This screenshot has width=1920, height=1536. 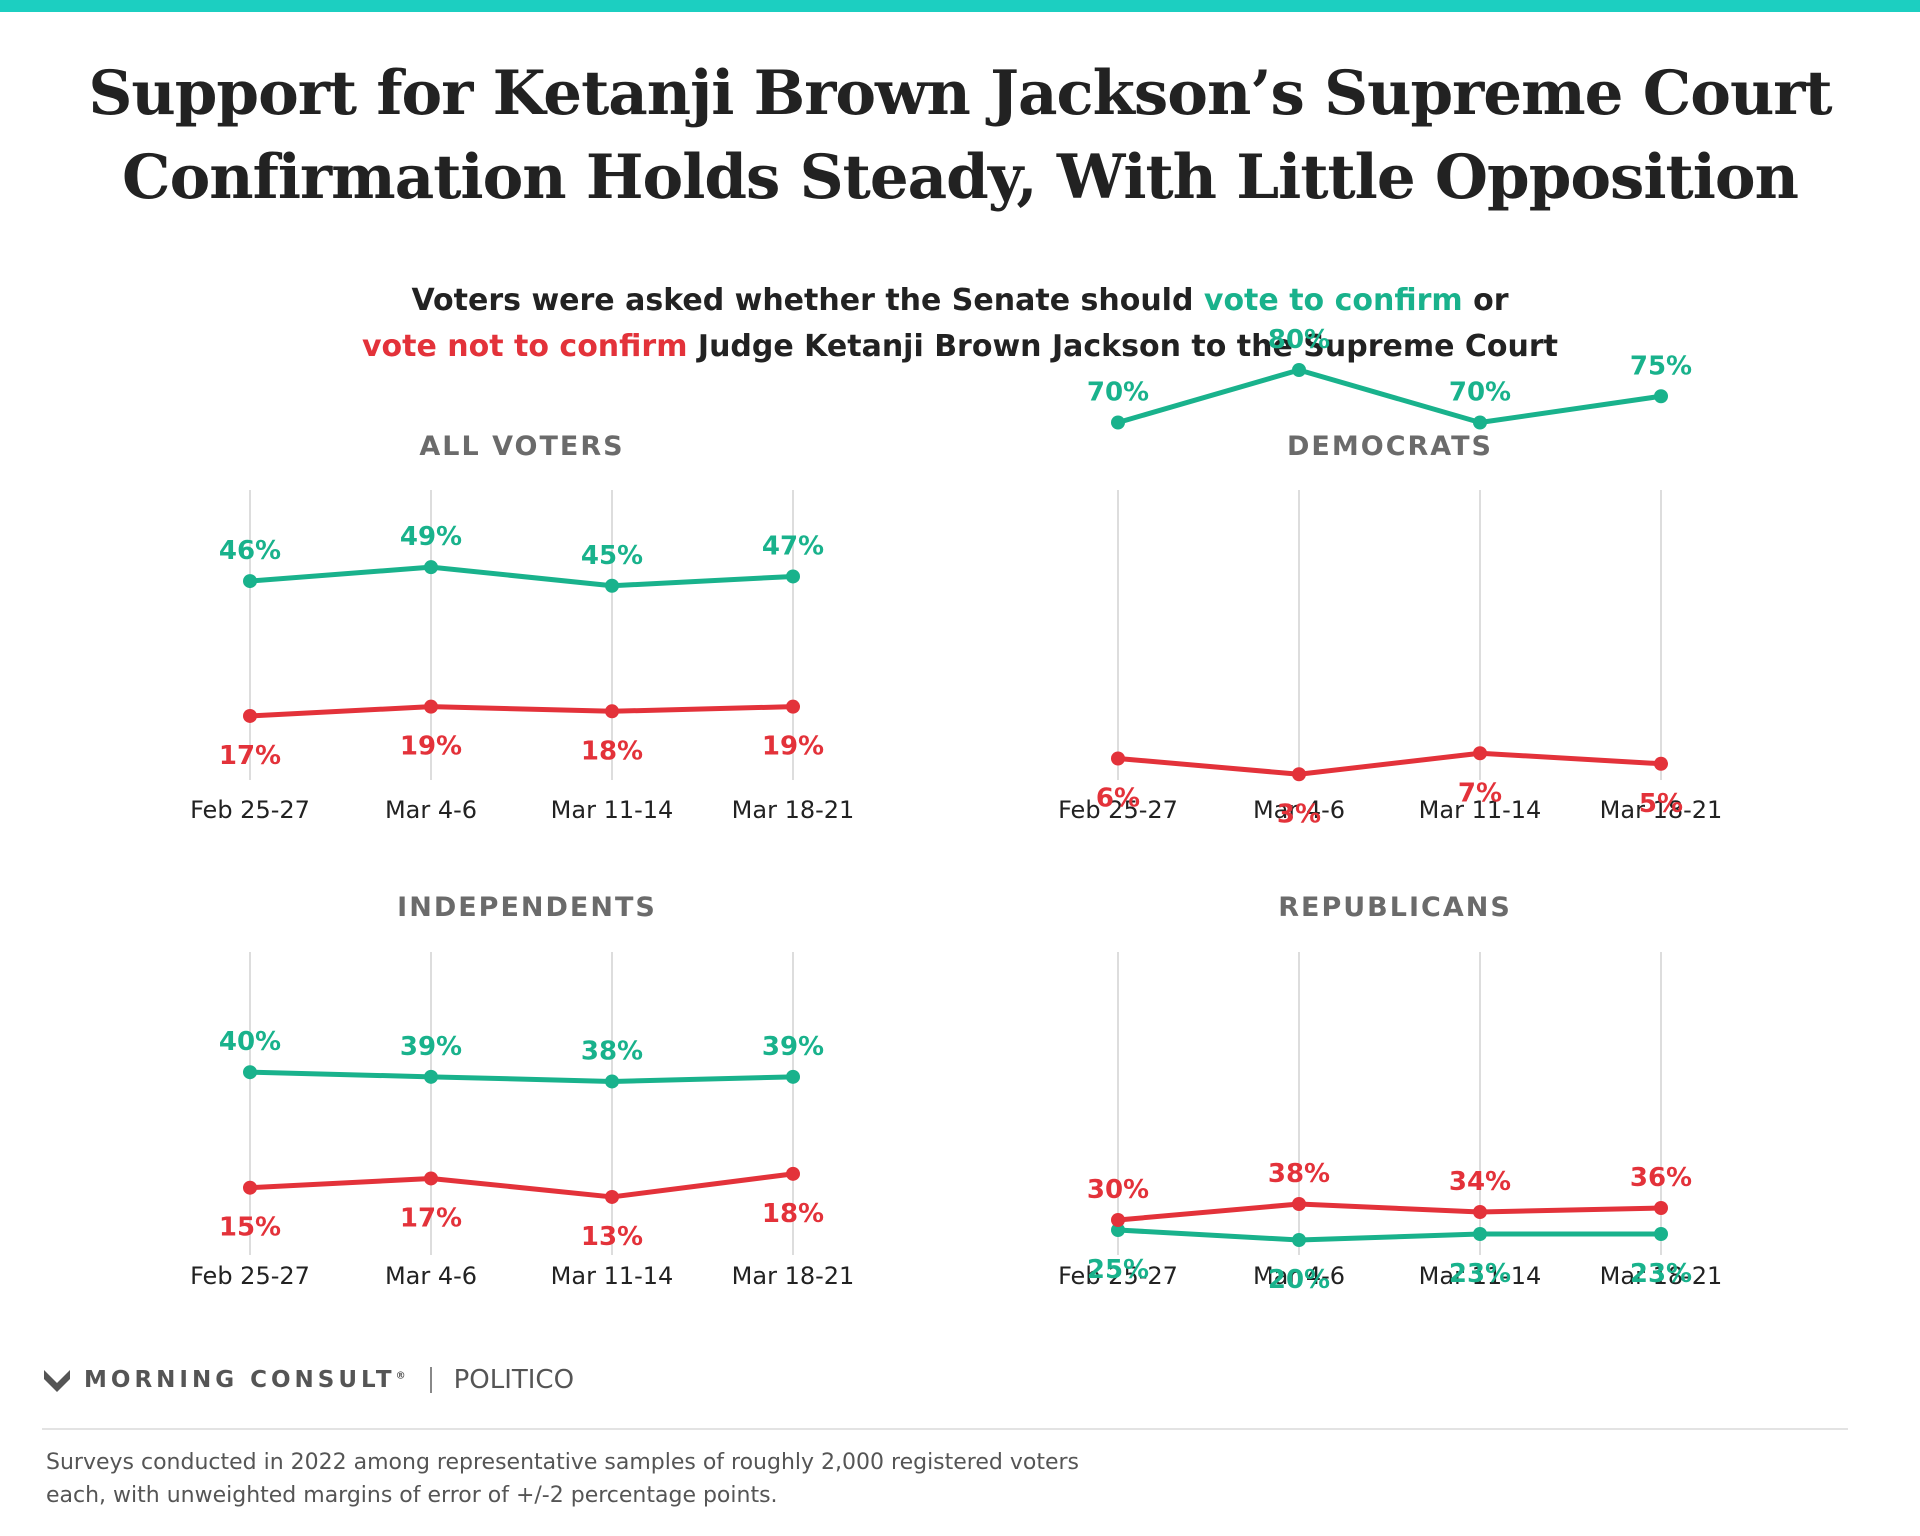 I want to click on chart-title: DEMOCRATS, so click(x=1390, y=446).